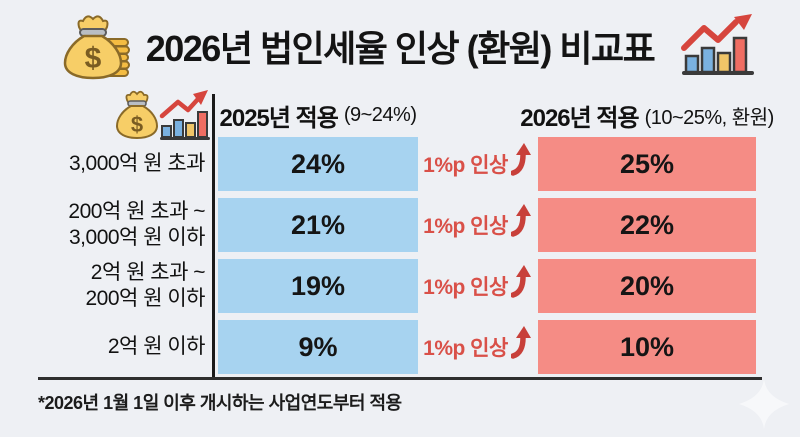 Image resolution: width=800 pixels, height=437 pixels. What do you see at coordinates (400, 378) in the screenshot?
I see `bottom-divider` at bounding box center [400, 378].